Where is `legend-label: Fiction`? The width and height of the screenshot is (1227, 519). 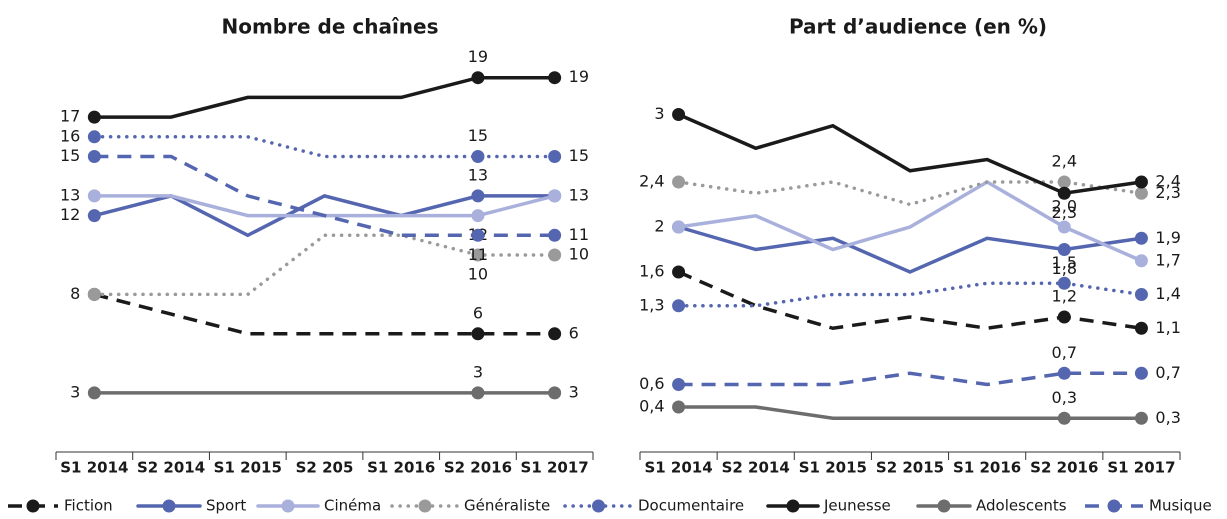 legend-label: Fiction is located at coordinates (88, 506).